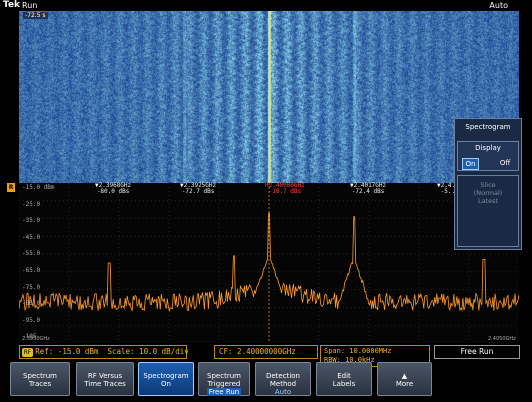 This screenshot has height=402, width=532. Describe the element at coordinates (344, 384) in the screenshot. I see `button-label: Labels` at that location.